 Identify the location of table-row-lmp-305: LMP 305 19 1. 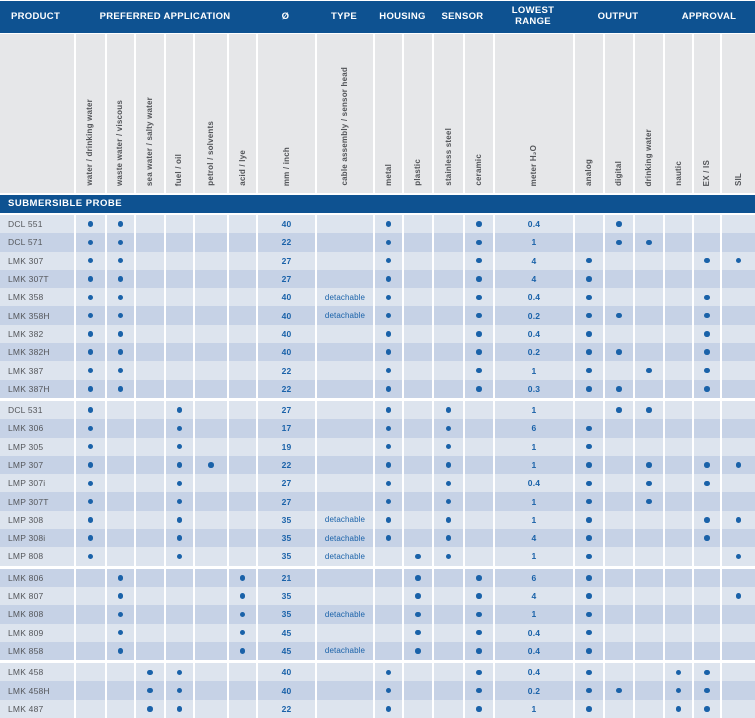
(377, 446).